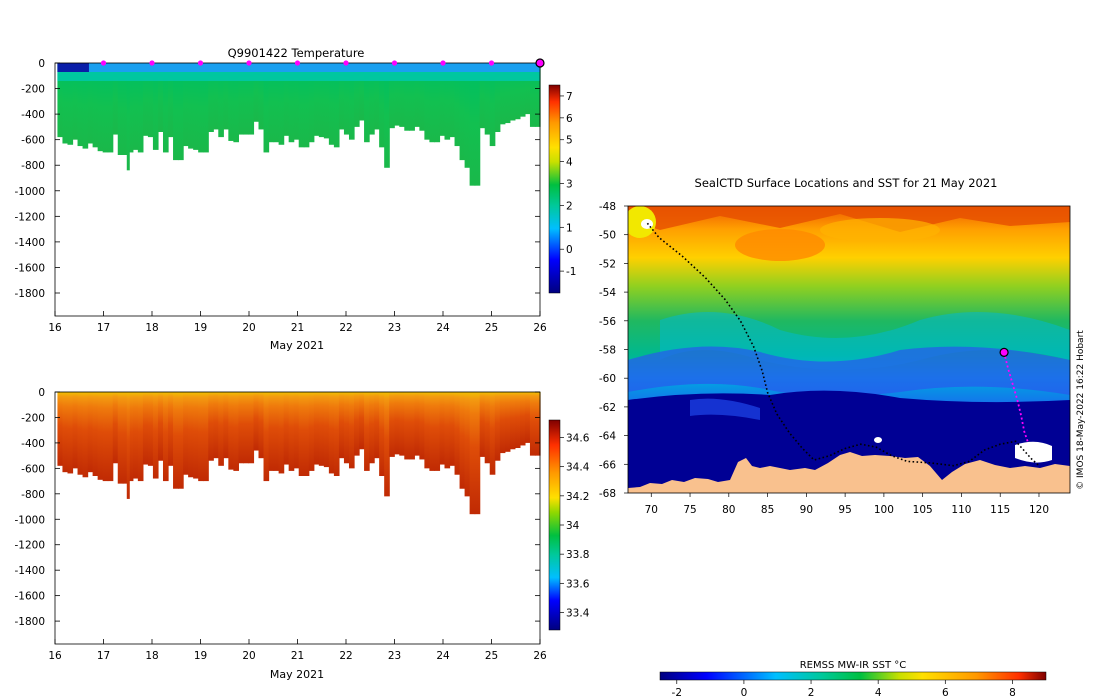  I want to click on y-tick-label: -1800, so click(29, 622).